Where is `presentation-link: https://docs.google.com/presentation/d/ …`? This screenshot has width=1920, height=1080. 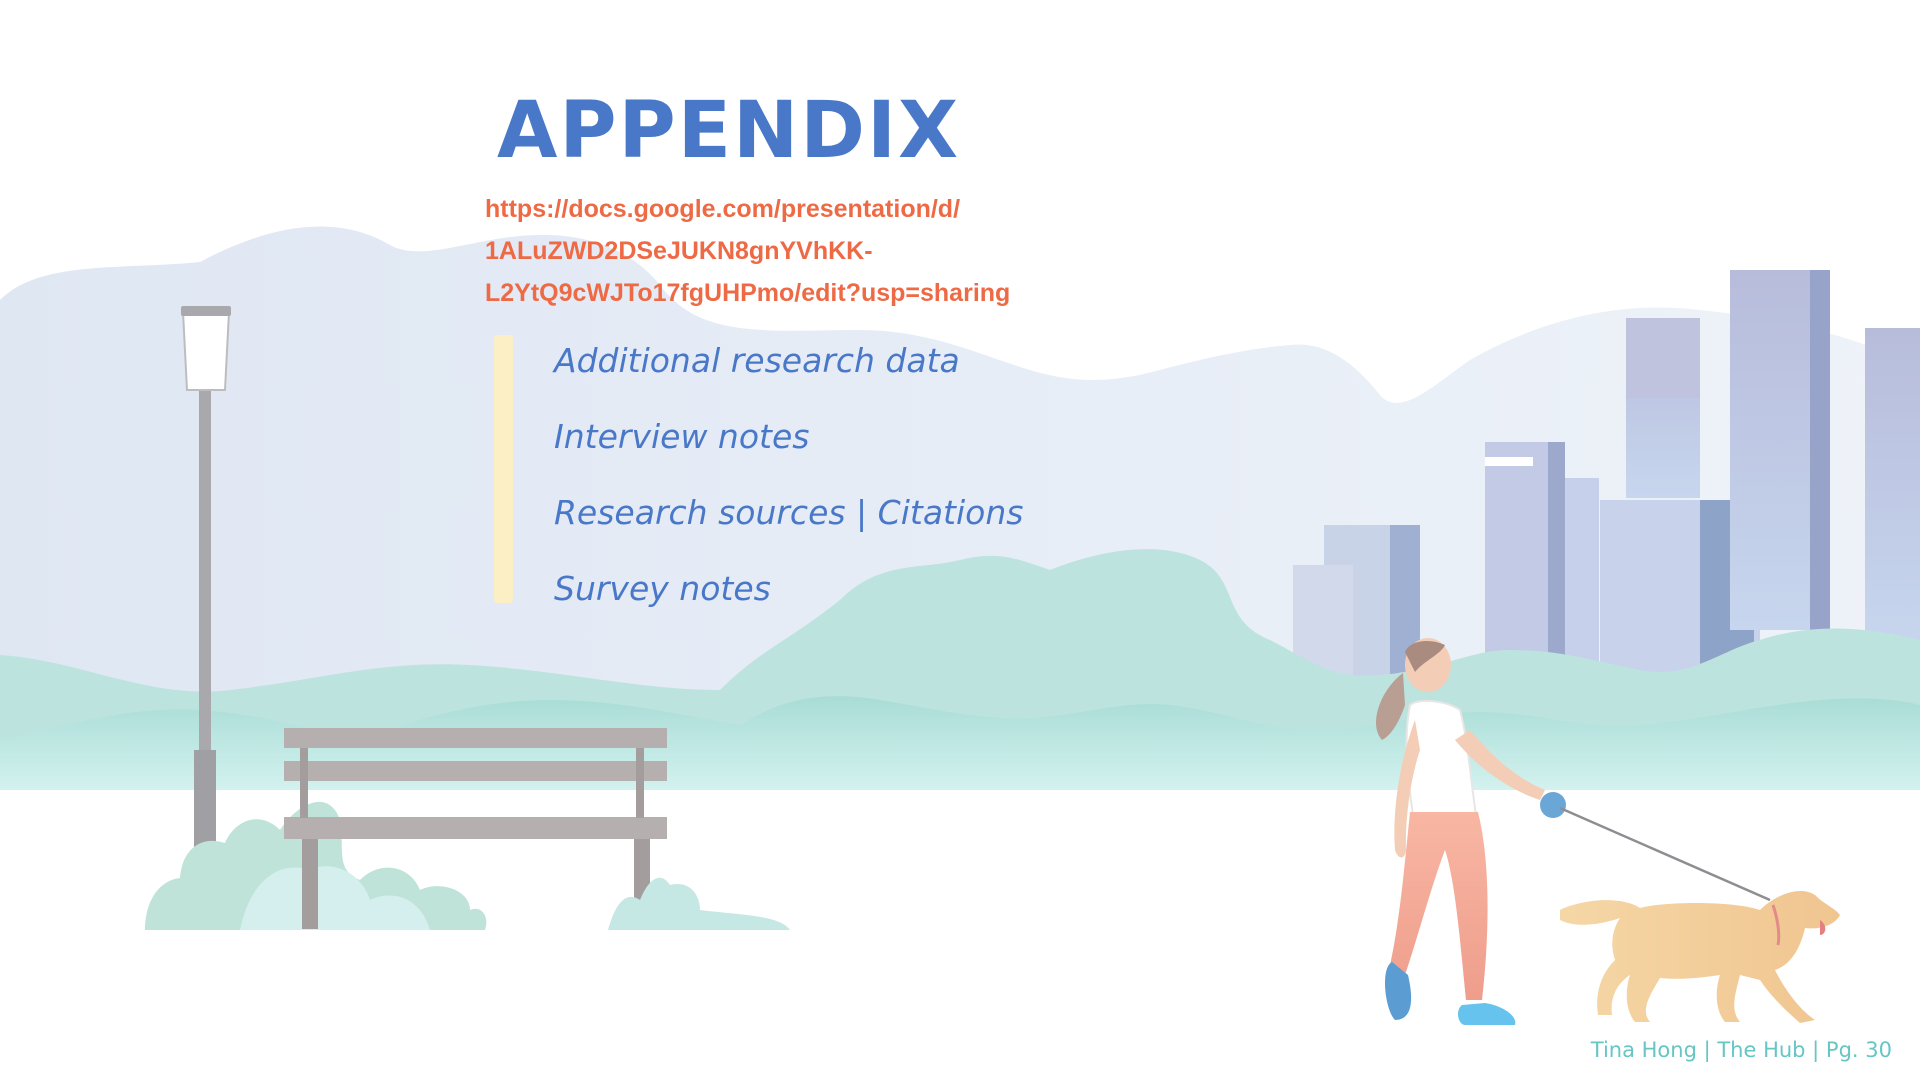
presentation-link: https://docs.google.com/presentation/d/ … is located at coordinates (795, 251).